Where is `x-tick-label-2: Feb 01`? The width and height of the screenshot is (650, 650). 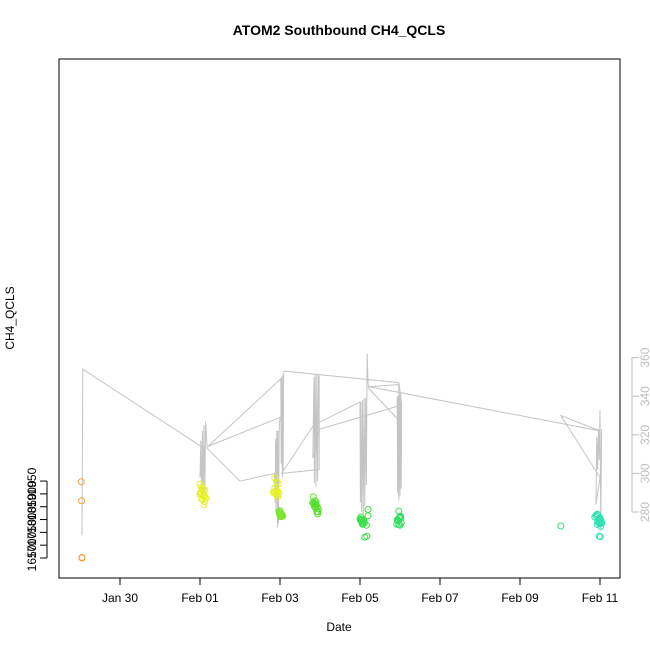 x-tick-label-2: Feb 01 is located at coordinates (200, 598).